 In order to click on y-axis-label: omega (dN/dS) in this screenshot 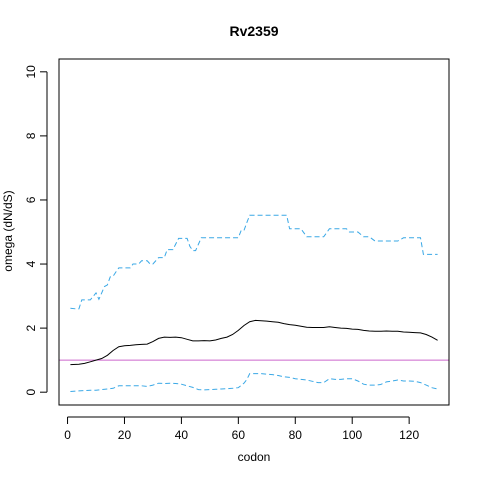, I will do `click(8, 230)`.